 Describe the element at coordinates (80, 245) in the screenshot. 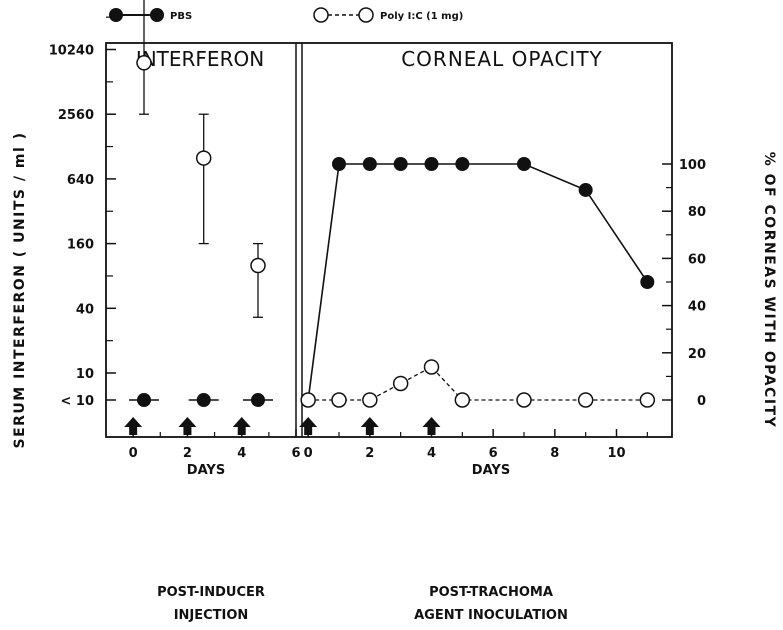

I see `left-y-tick-label: 160` at that location.